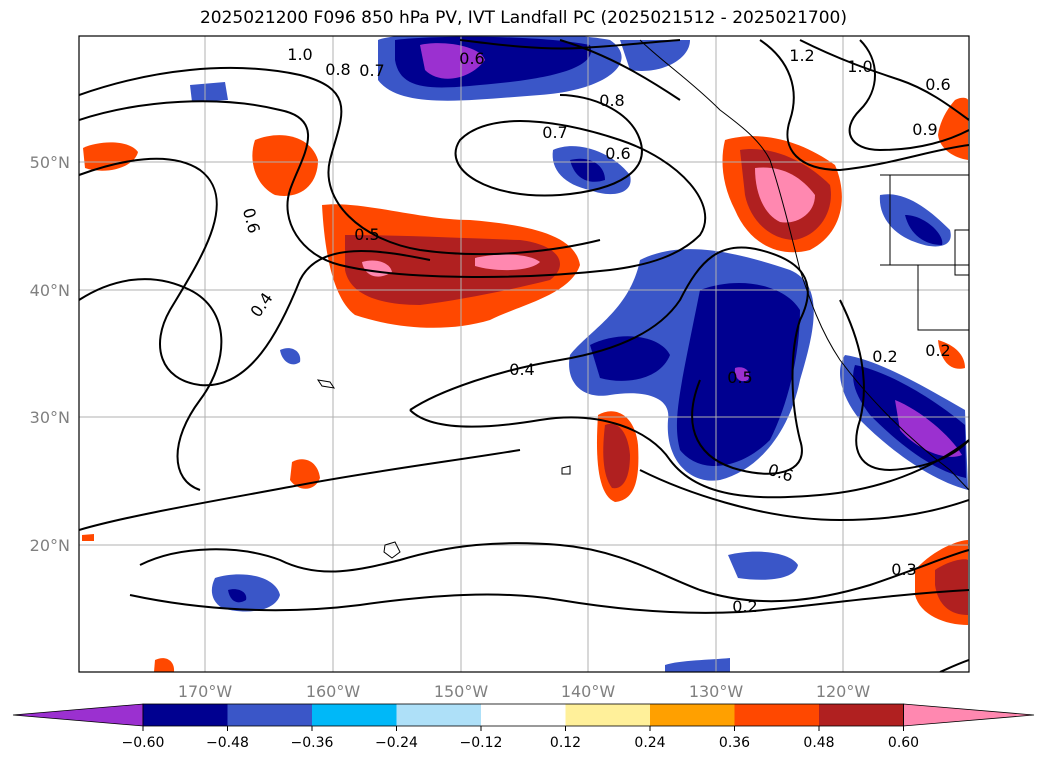 The width and height of the screenshot is (1047, 765). I want to click on colorbar-tick-label: 0.48, so click(818, 743).